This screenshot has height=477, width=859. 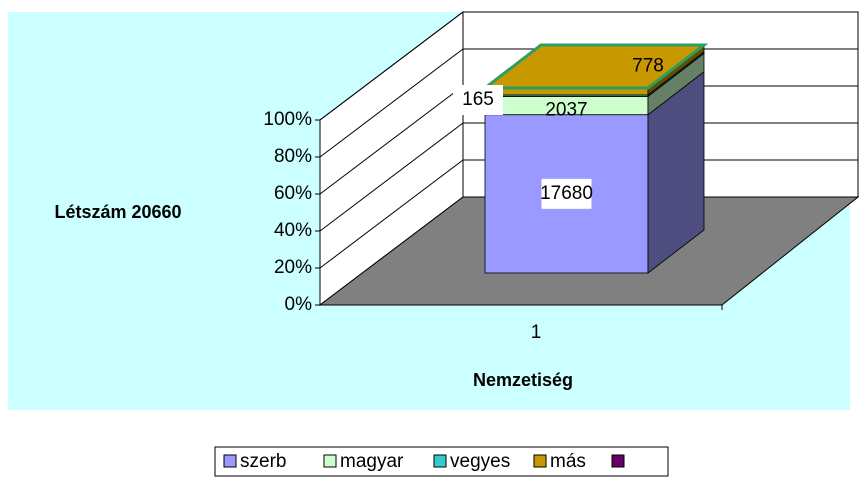 What do you see at coordinates (293, 156) in the screenshot?
I see `y-tick-label: 80%` at bounding box center [293, 156].